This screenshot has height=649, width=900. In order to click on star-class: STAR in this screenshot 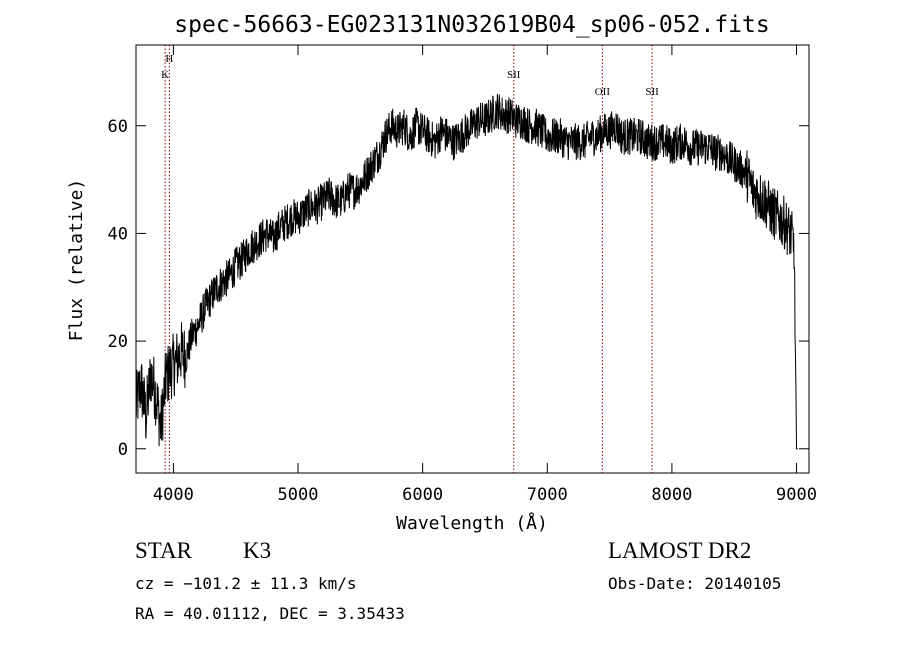, I will do `click(163, 550)`.